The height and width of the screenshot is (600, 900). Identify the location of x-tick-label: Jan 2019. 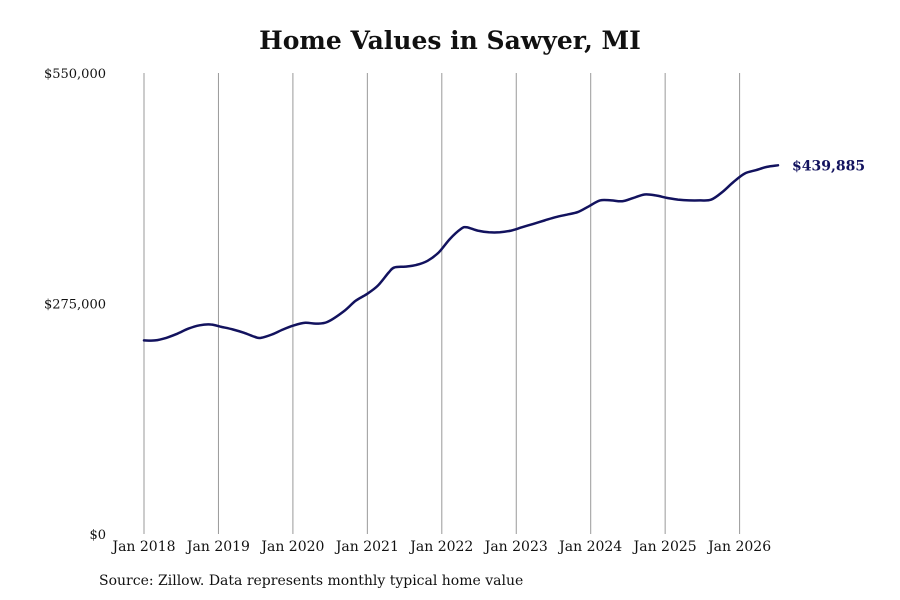
(217, 547).